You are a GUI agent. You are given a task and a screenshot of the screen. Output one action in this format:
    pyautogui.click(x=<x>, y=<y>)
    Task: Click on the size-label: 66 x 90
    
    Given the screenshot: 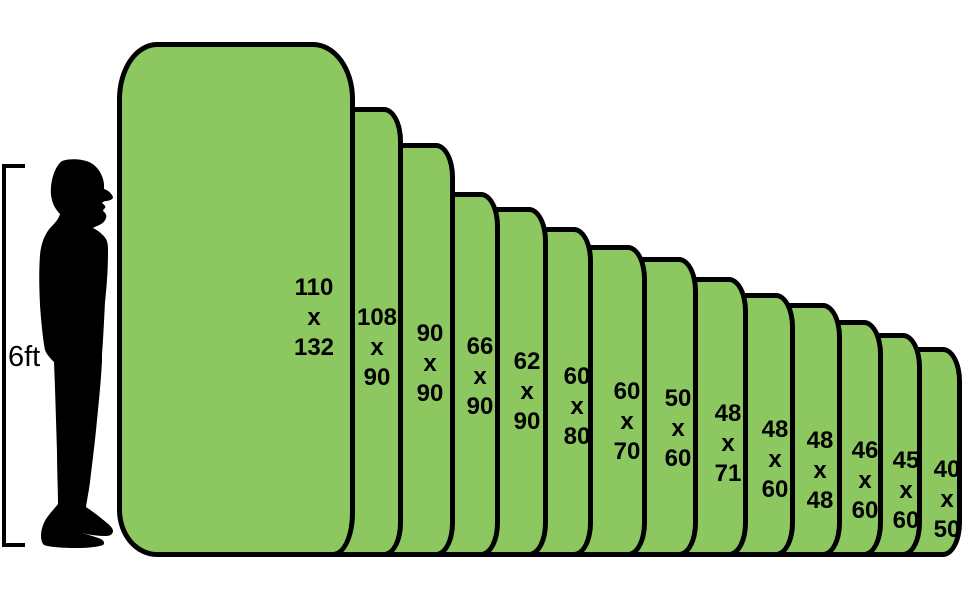 What is the action you would take?
    pyautogui.click(x=480, y=377)
    